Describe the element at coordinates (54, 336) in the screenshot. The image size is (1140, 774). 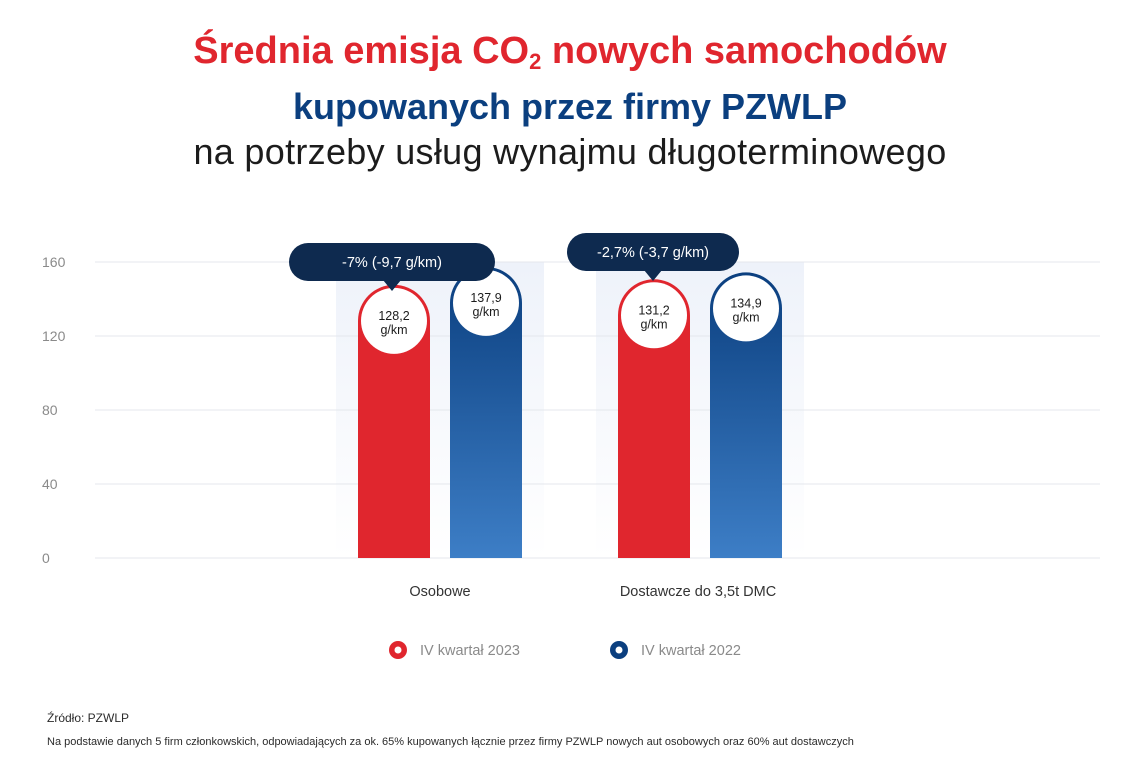
I see `y-tick-label: 120` at that location.